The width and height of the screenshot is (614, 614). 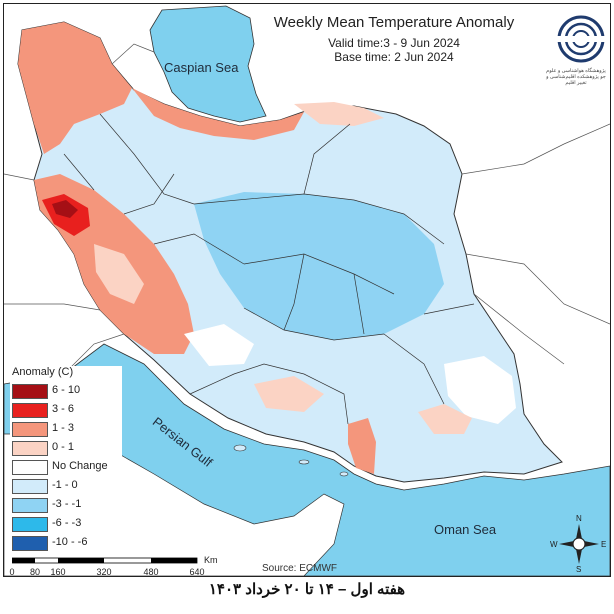 I want to click on anomaly-zone-central-cool, so click(x=319, y=266).